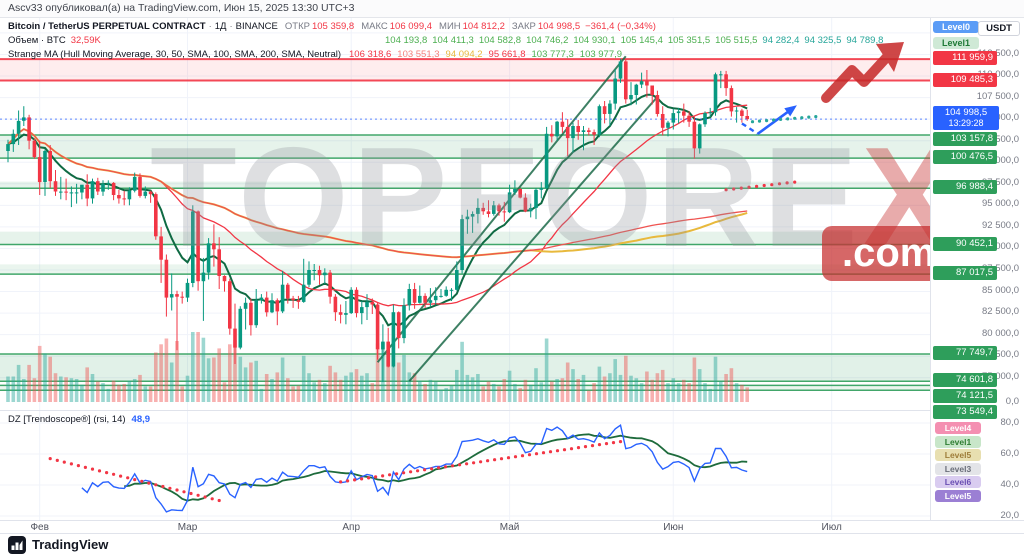  What do you see at coordinates (1010, 422) in the screenshot?
I see `rsi-axis-label: 80,0` at bounding box center [1010, 422].